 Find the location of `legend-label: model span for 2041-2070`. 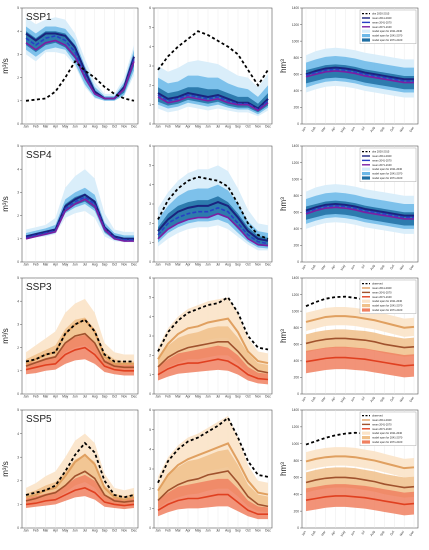

legend-label: model span for 2041-2070 is located at coordinates (387, 438).